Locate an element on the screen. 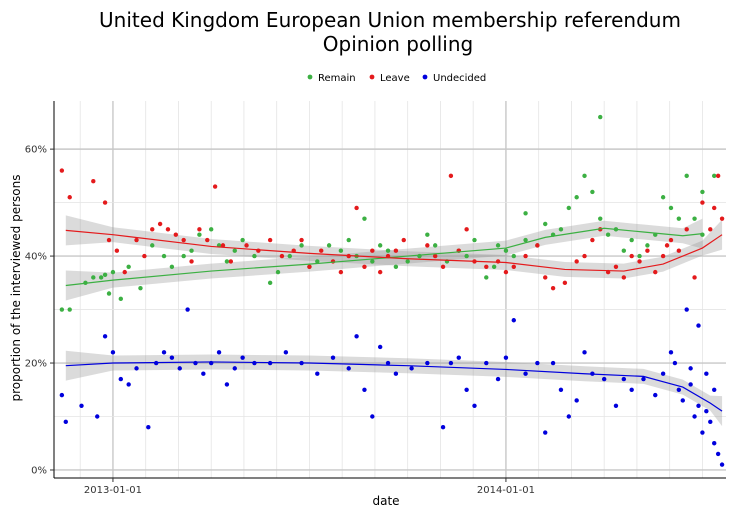 This screenshot has width=750, height=514. chart-subtitle: Opinion polling is located at coordinates (398, 44).